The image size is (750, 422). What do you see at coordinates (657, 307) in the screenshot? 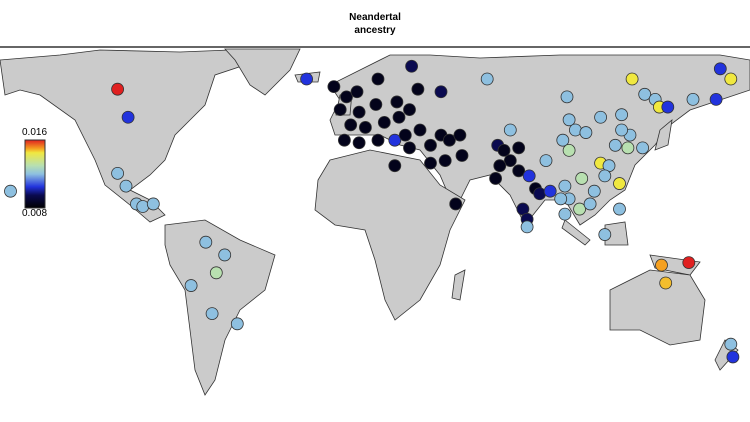
I see `australia` at bounding box center [657, 307].